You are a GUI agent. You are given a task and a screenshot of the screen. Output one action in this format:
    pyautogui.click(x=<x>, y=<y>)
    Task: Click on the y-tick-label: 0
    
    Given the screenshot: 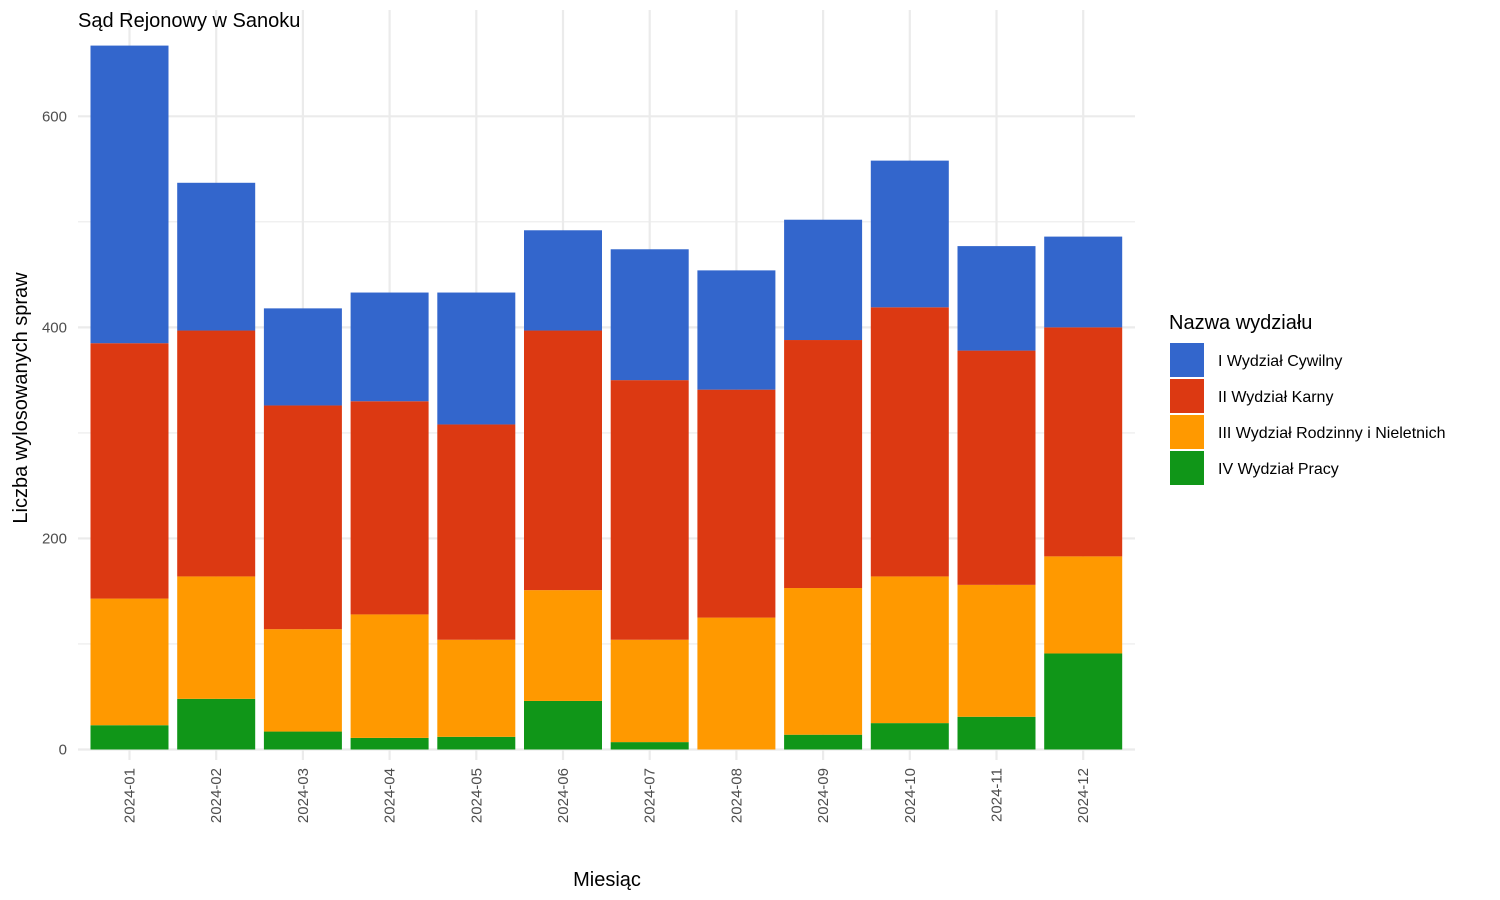 What is the action you would take?
    pyautogui.click(x=63, y=750)
    